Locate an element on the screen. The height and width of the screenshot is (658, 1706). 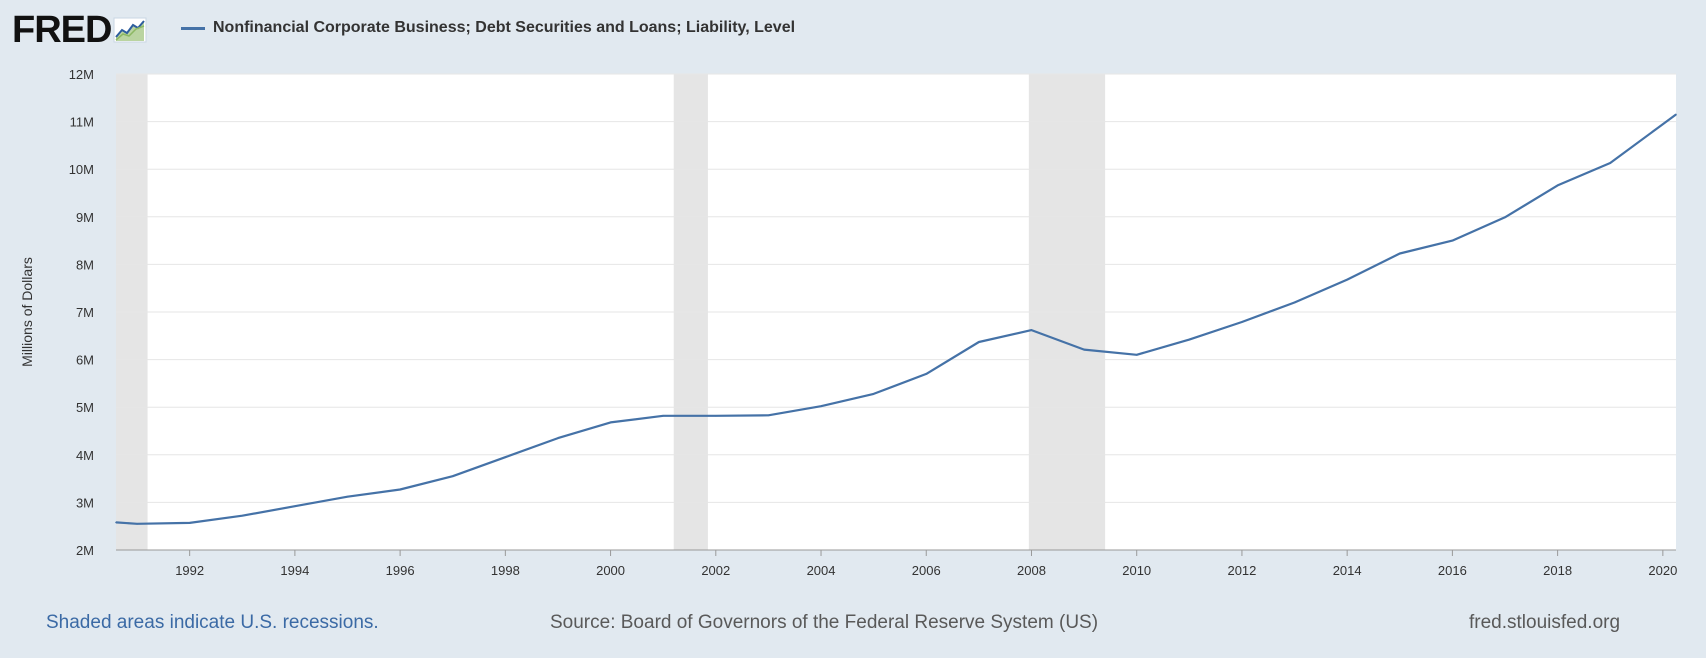
recession-note: Shaded areas indicate U.S. recessions. is located at coordinates (212, 622).